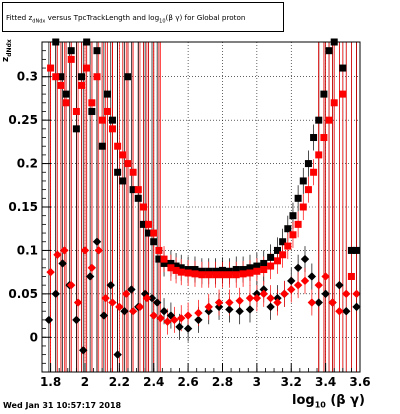 The width and height of the screenshot is (400, 414). Describe the element at coordinates (291, 382) in the screenshot. I see `x-tick-label: 3.2` at that location.